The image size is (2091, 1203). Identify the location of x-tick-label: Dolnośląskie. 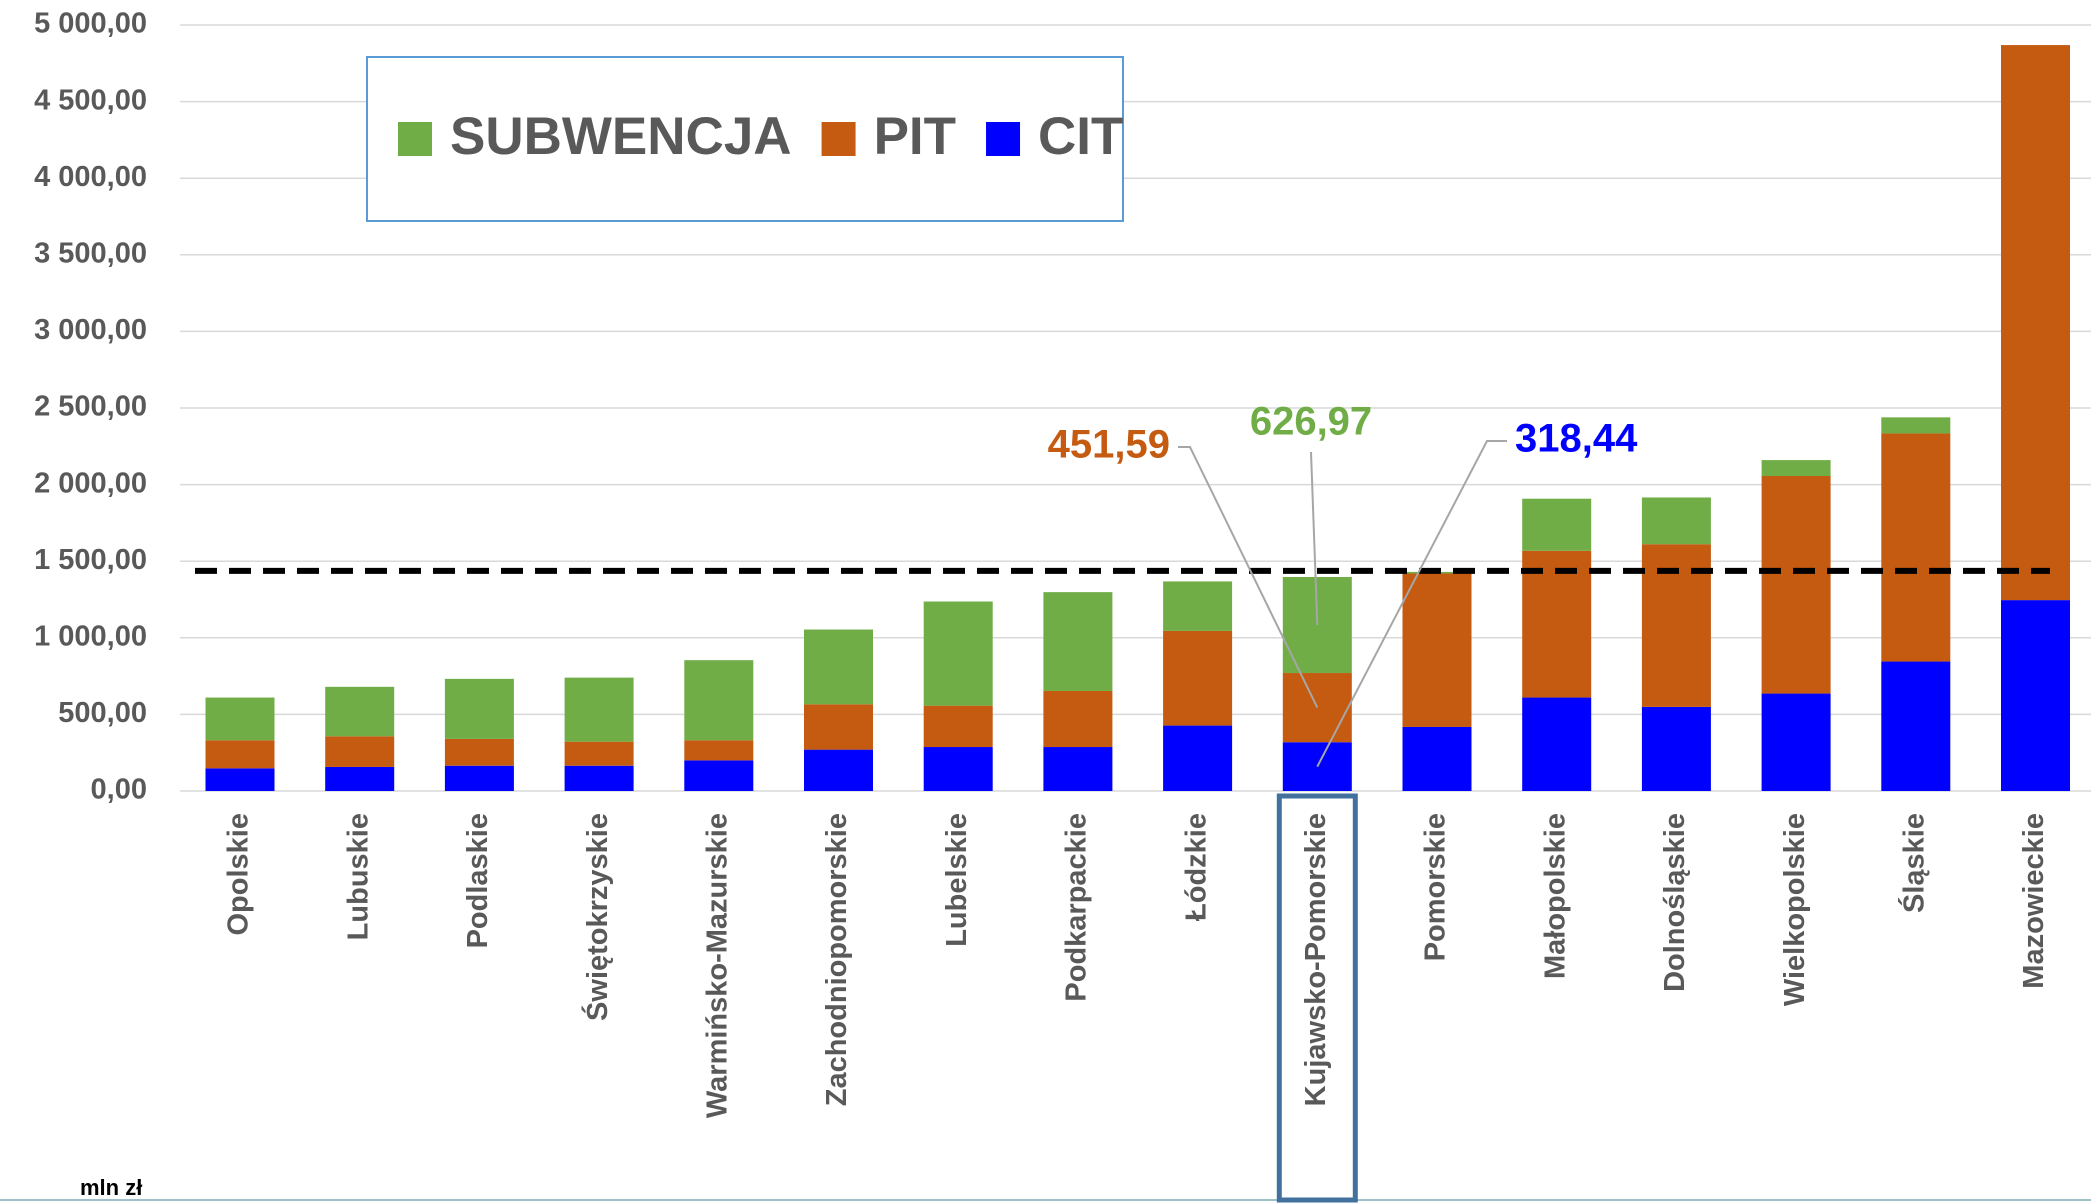
(1675, 902).